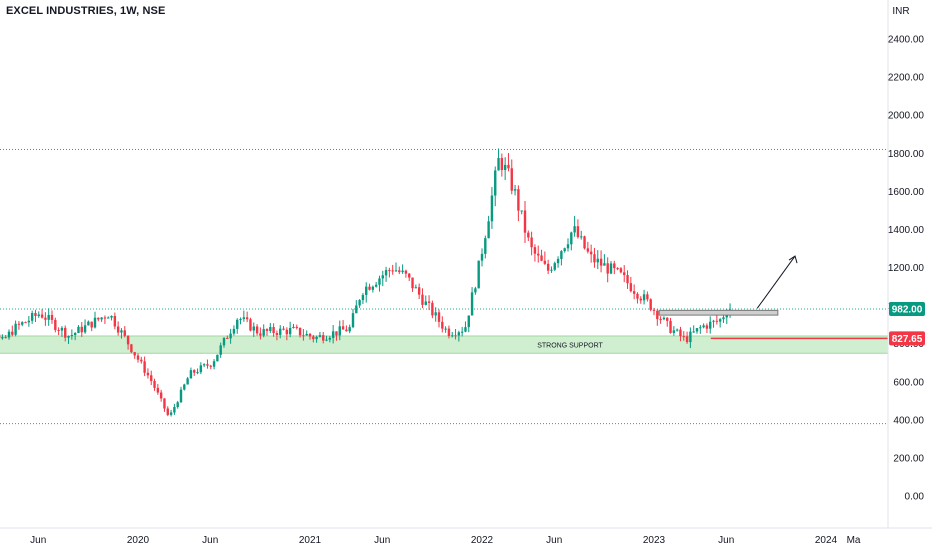 This screenshot has width=932, height=550. What do you see at coordinates (906, 154) in the screenshot?
I see `y-tick-label: 1800.00` at bounding box center [906, 154].